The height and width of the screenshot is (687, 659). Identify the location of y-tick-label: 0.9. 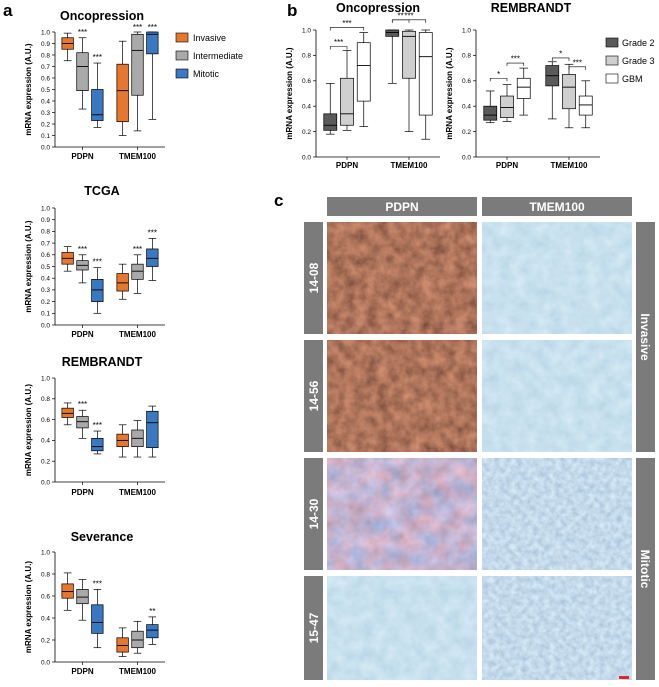
(45, 220).